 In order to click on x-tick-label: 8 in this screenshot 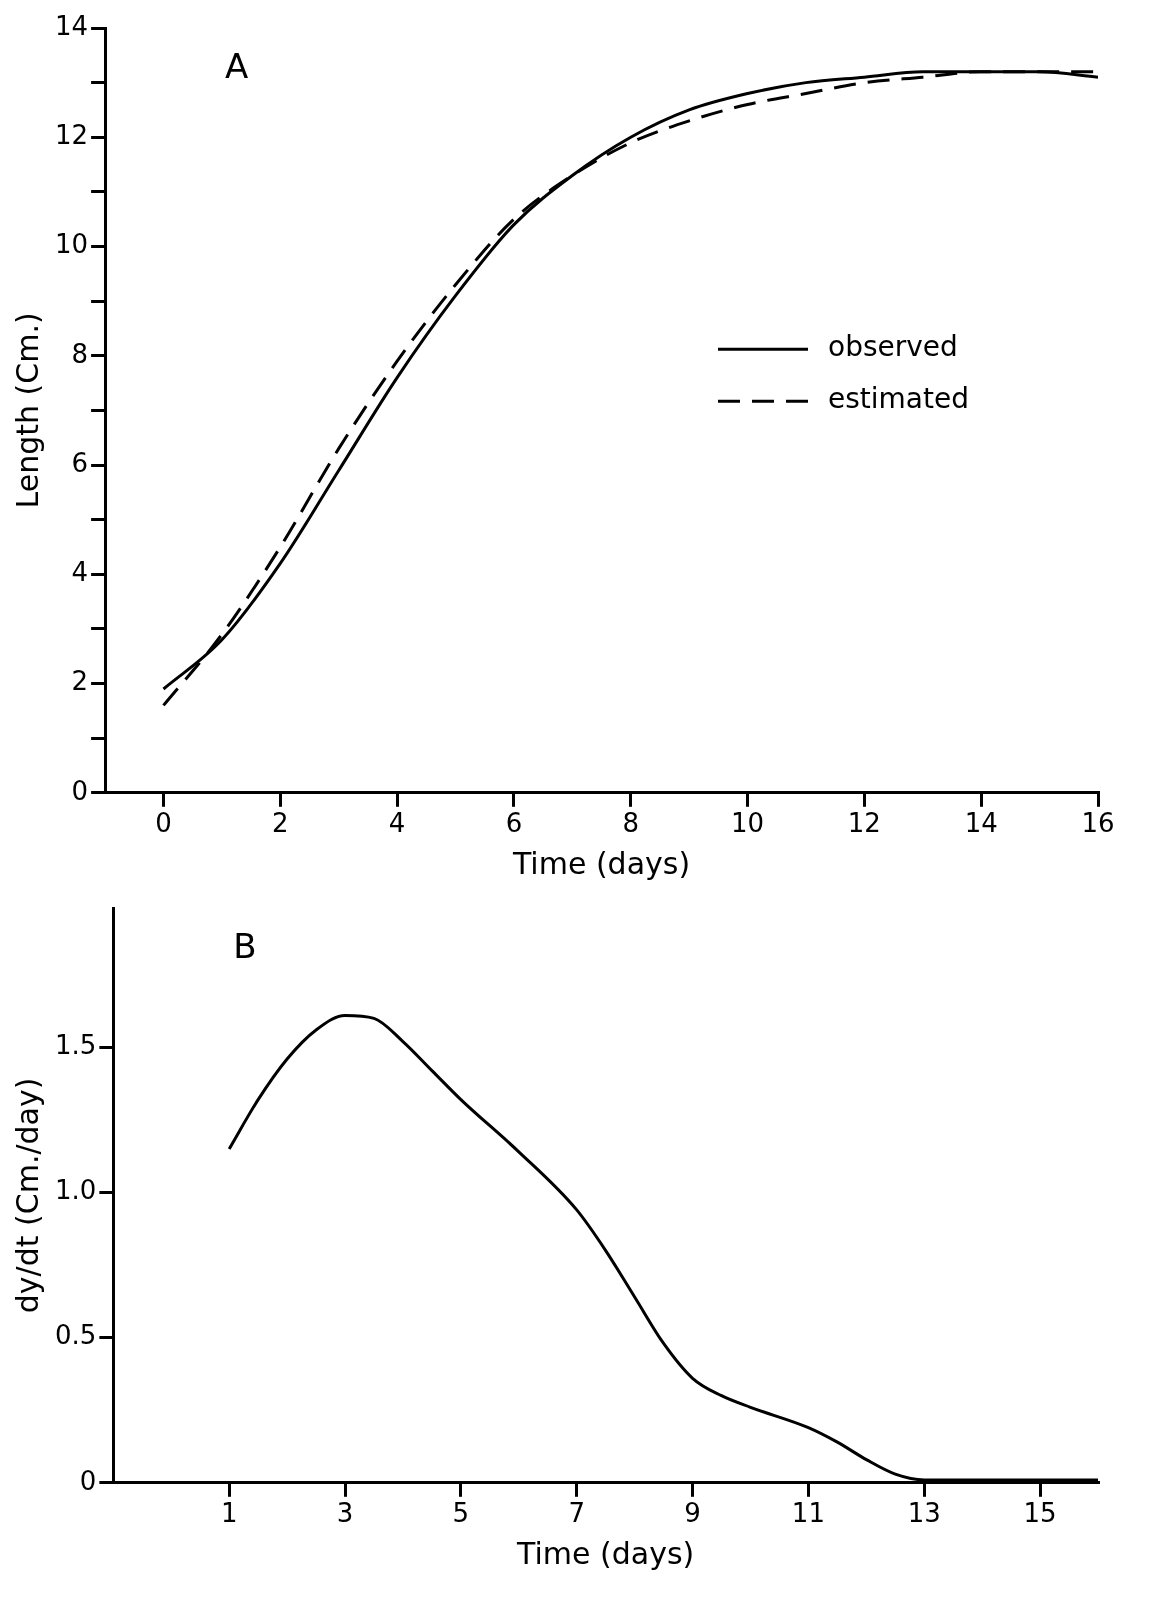, I will do `click(631, 823)`.